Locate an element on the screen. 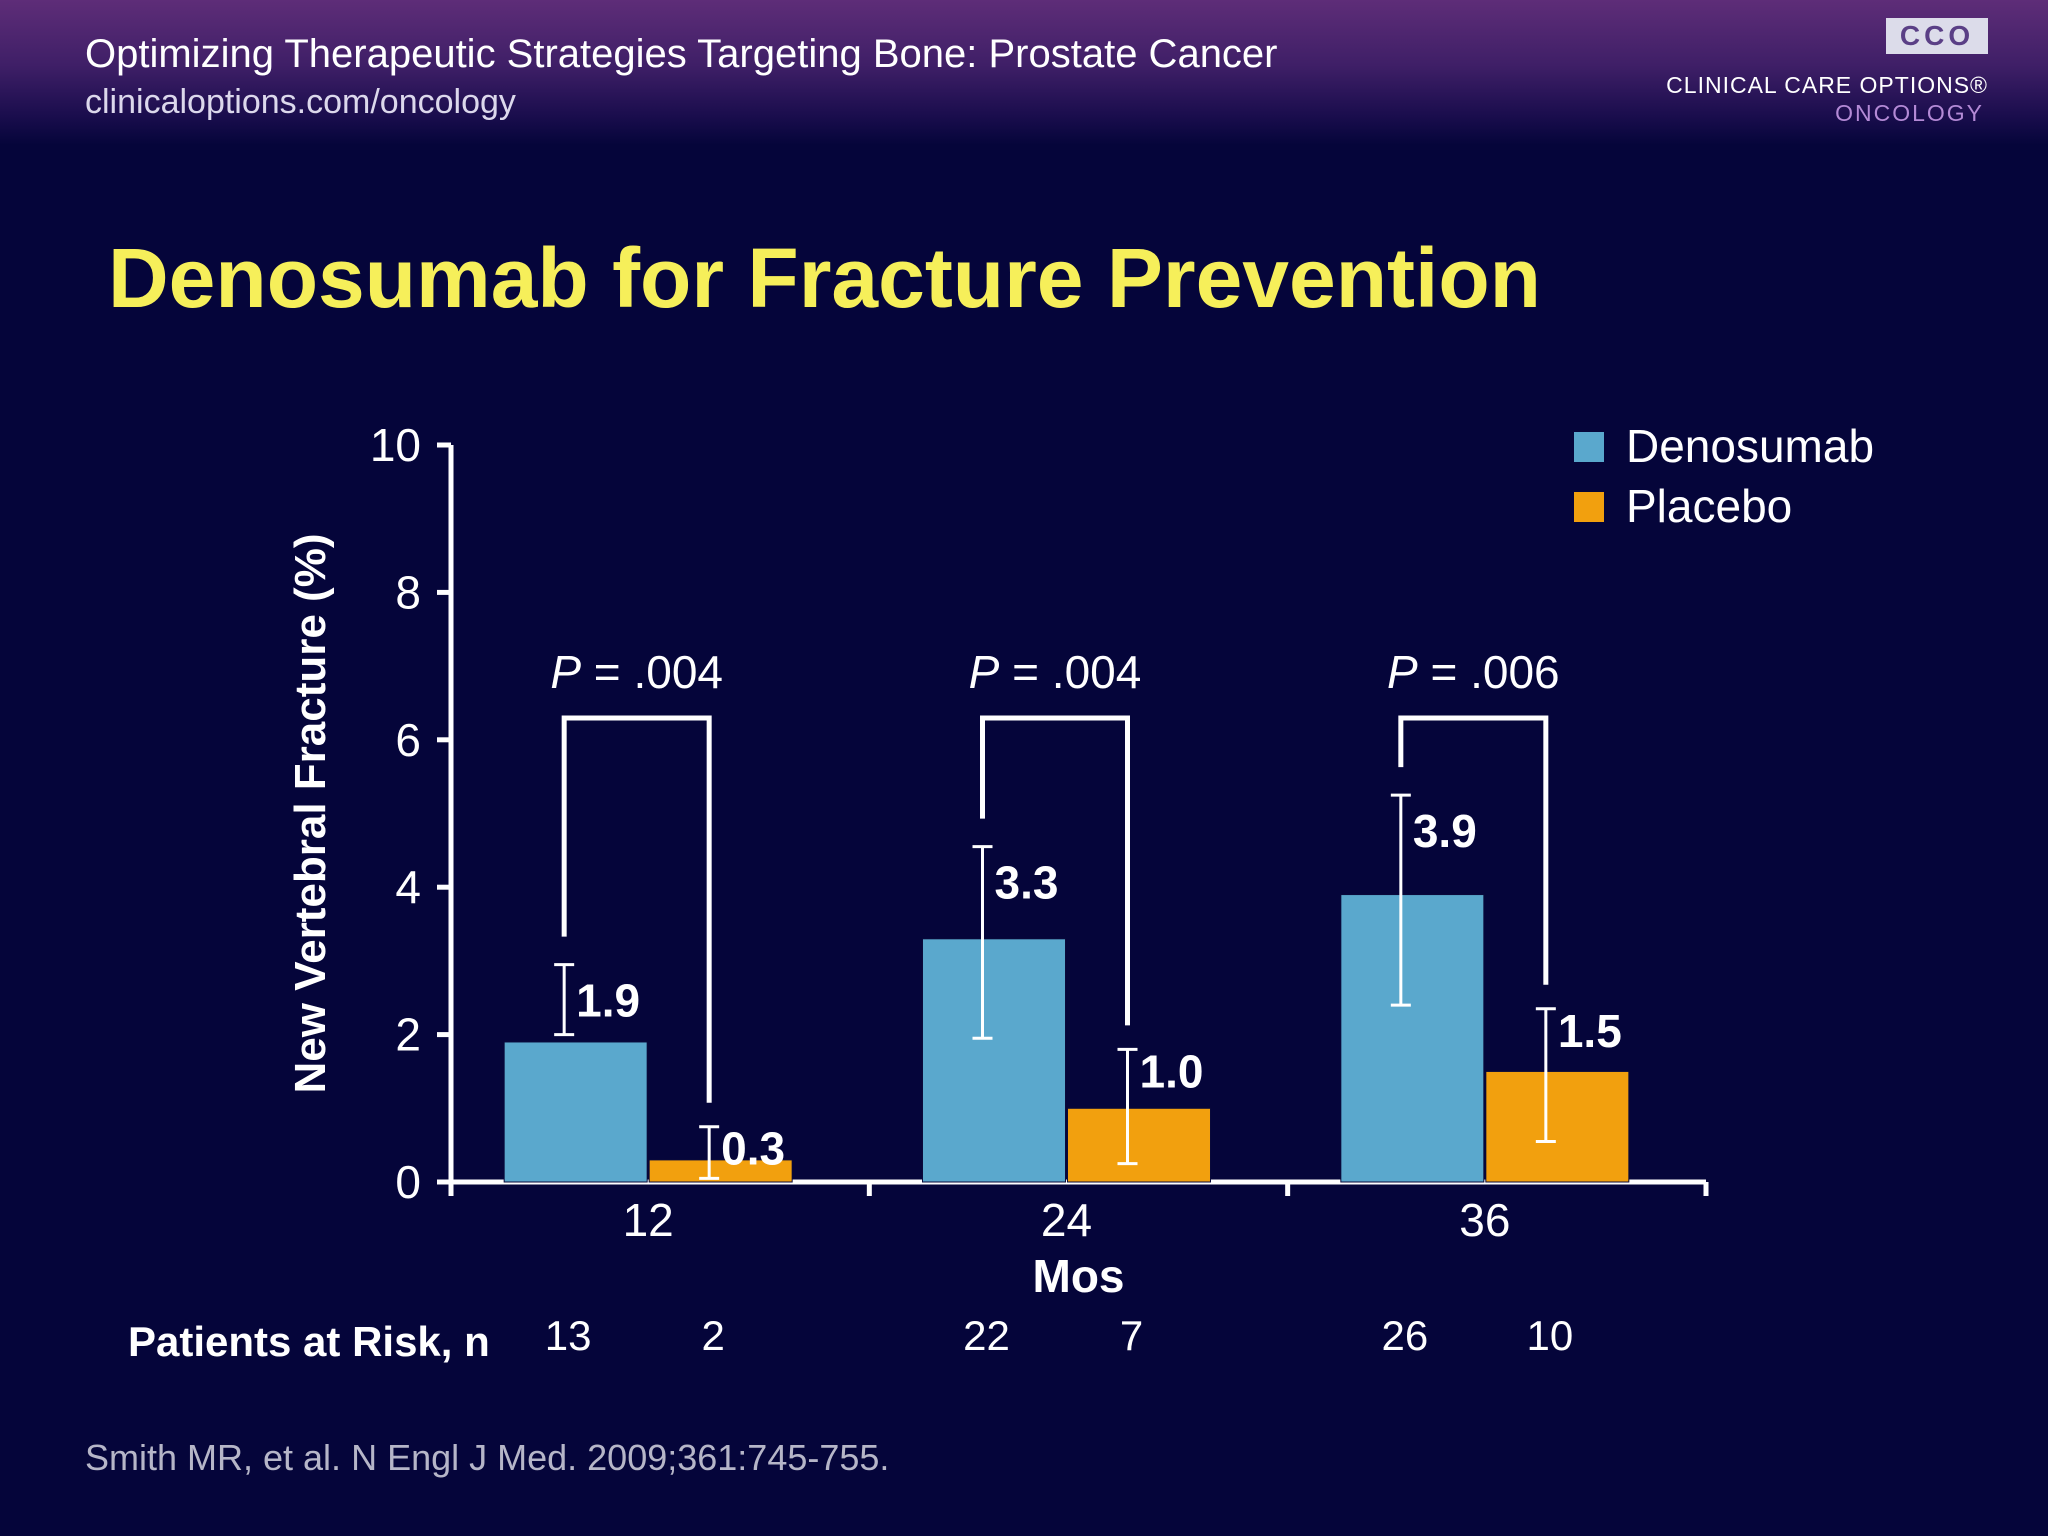 This screenshot has width=2048, height=1536. y-axis-label: New Vertebral Fracture (%) is located at coordinates (310, 814).